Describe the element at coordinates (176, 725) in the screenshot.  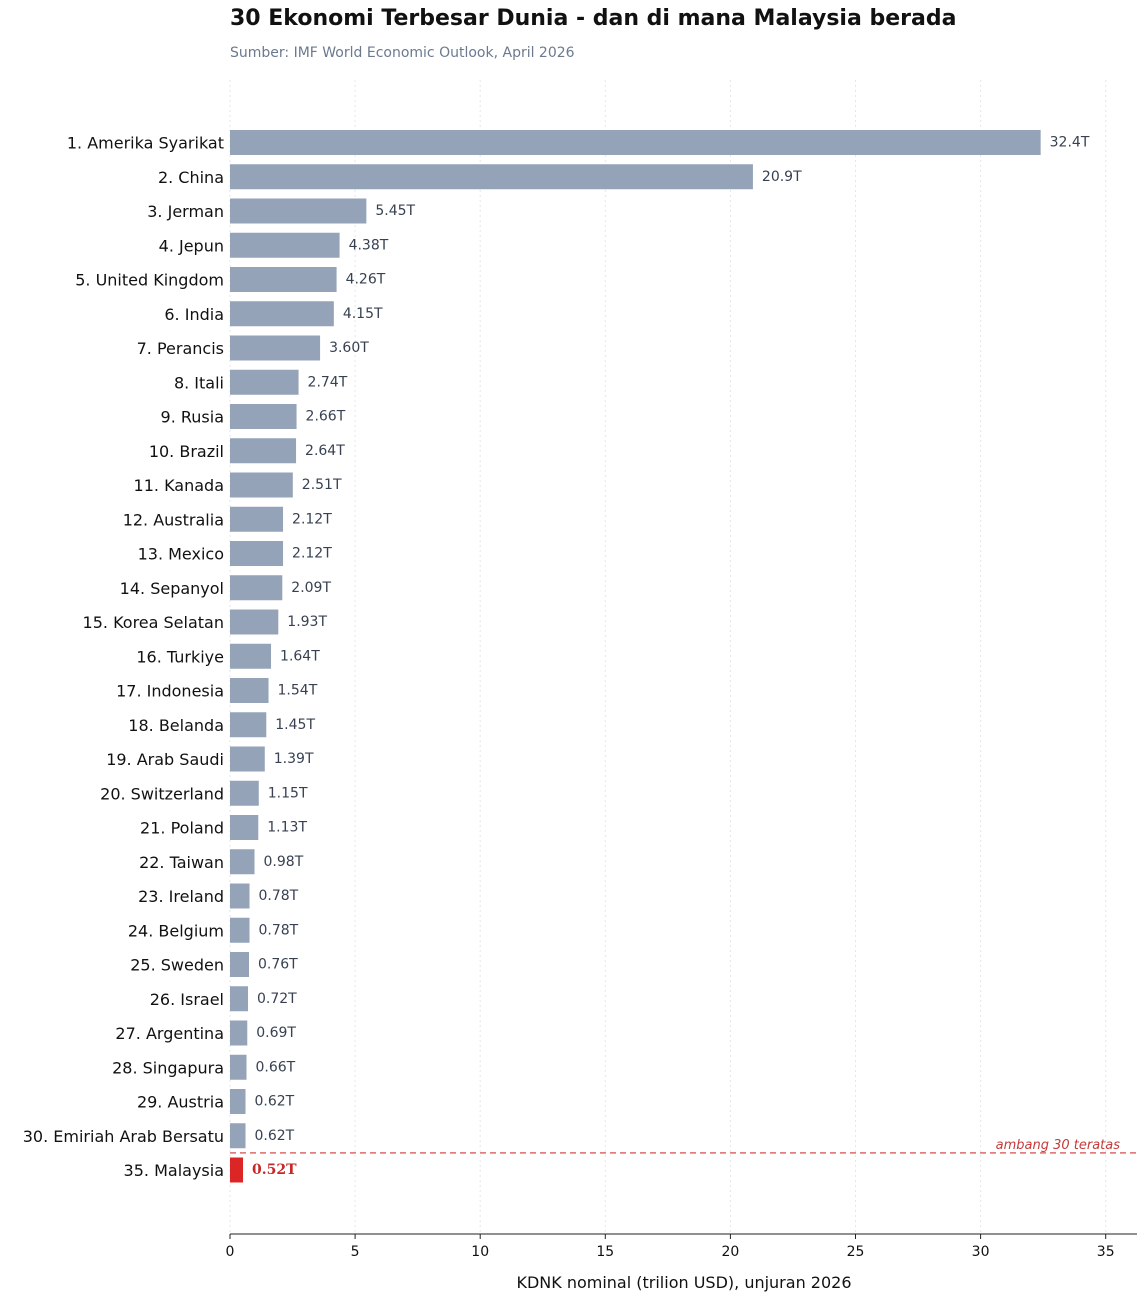
I see `category-label: 18. Belanda` at that location.